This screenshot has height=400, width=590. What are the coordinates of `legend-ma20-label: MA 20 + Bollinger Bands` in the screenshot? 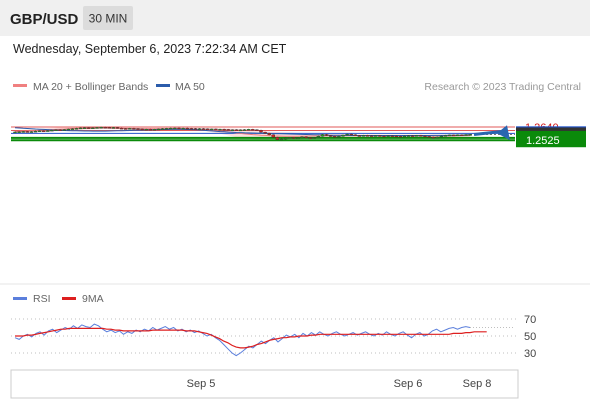 It's located at (90, 87).